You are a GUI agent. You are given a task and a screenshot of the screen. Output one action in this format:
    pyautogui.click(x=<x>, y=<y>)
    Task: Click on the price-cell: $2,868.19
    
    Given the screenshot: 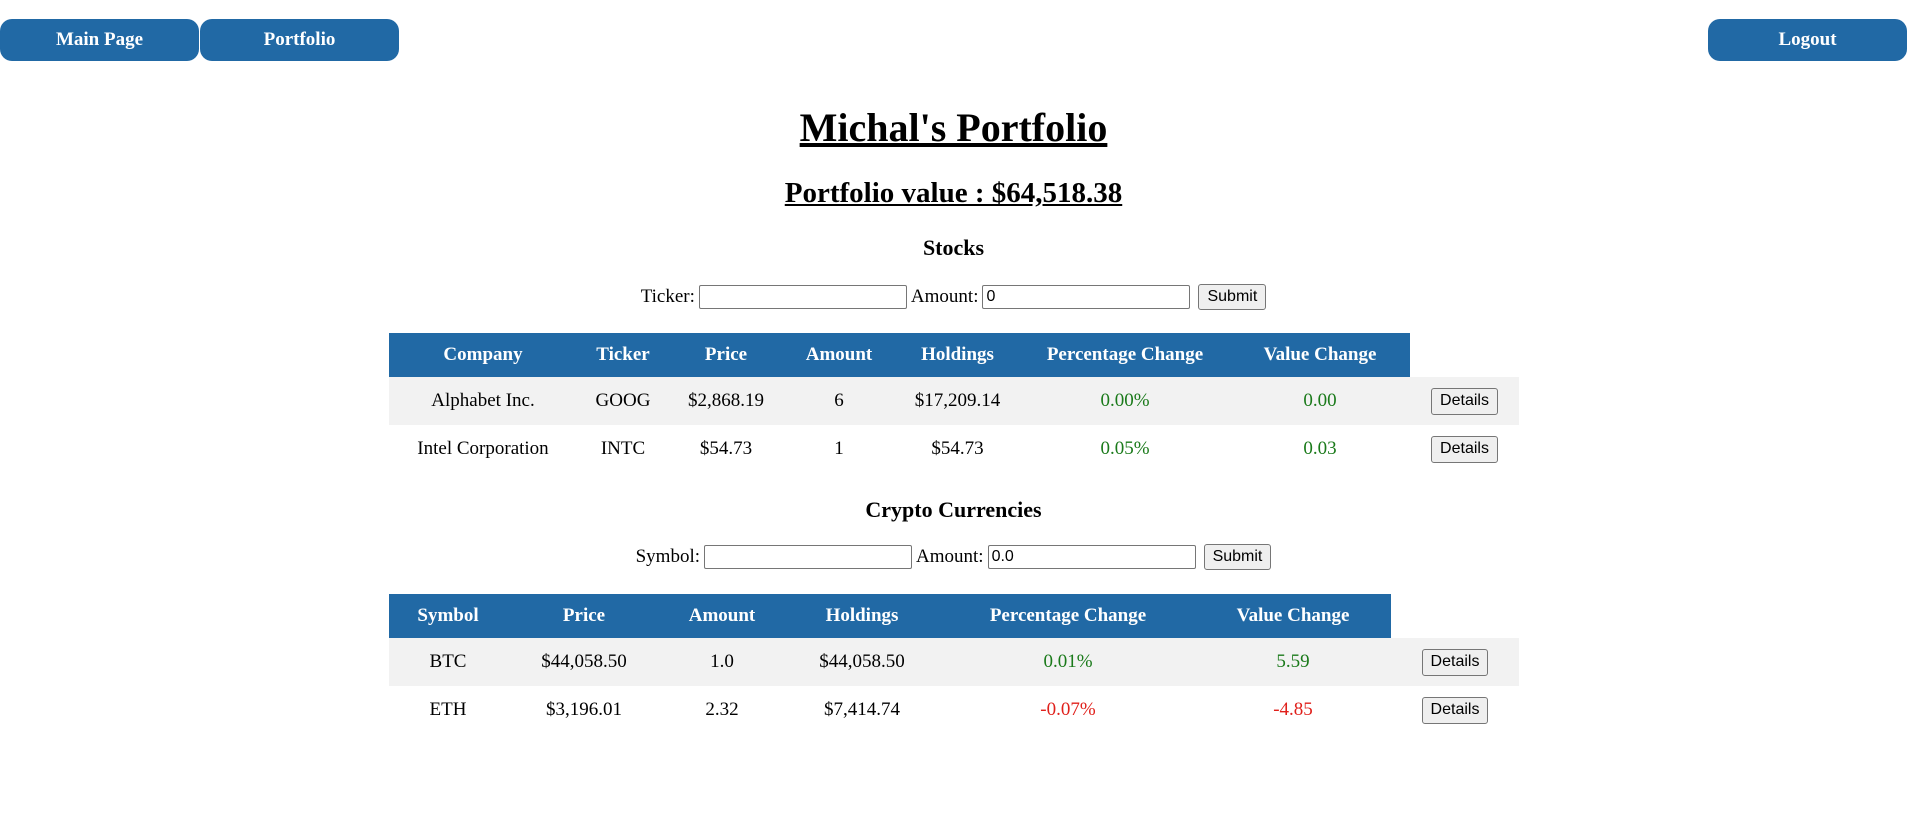 What is the action you would take?
    pyautogui.click(x=726, y=401)
    